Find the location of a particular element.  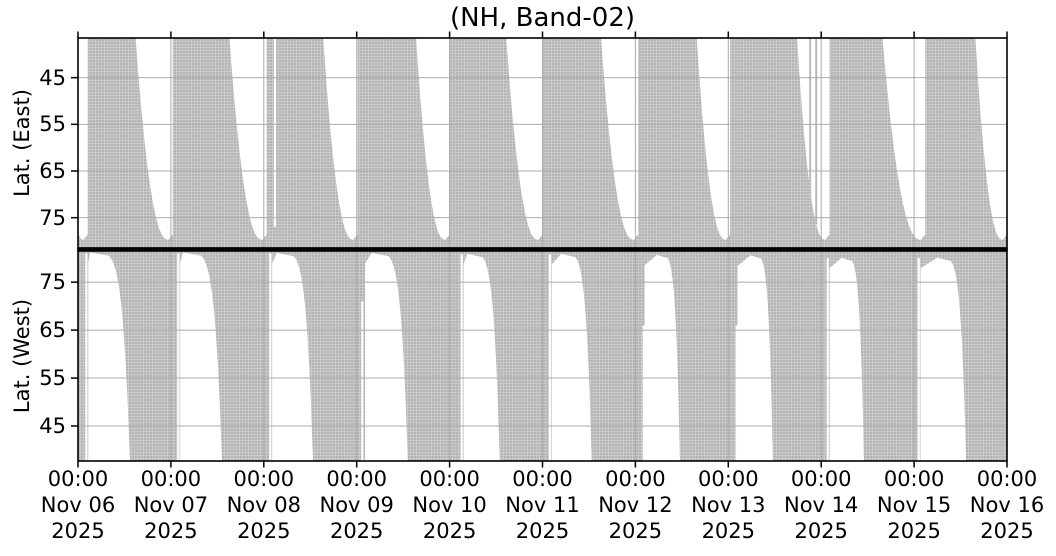

west-y-tick-label: 65 is located at coordinates (52, 330).